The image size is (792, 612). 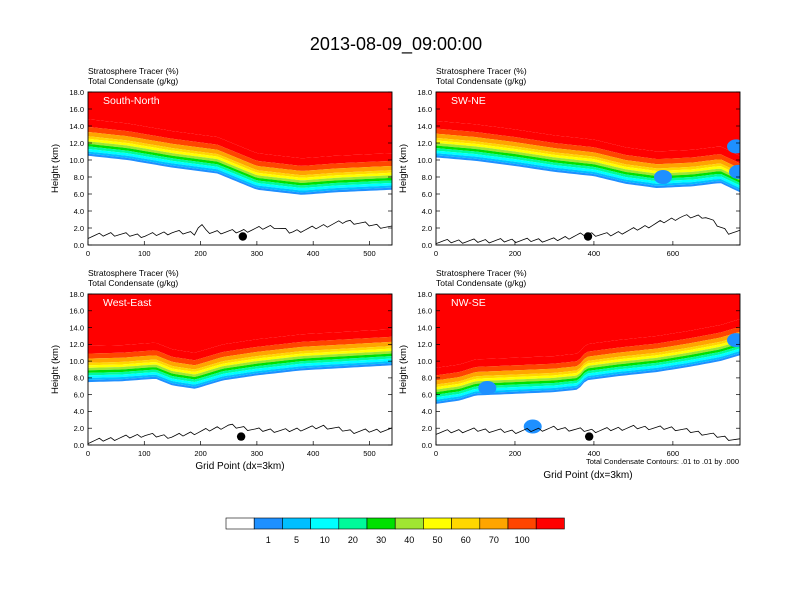 I want to click on y-axis-label: Height (km), so click(x=403, y=369).